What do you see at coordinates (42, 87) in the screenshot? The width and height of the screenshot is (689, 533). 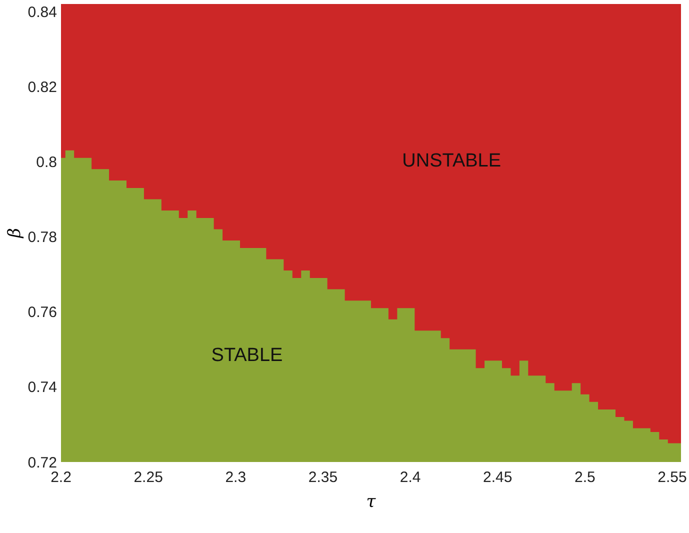 I see `y-tick-label: 0.82` at bounding box center [42, 87].